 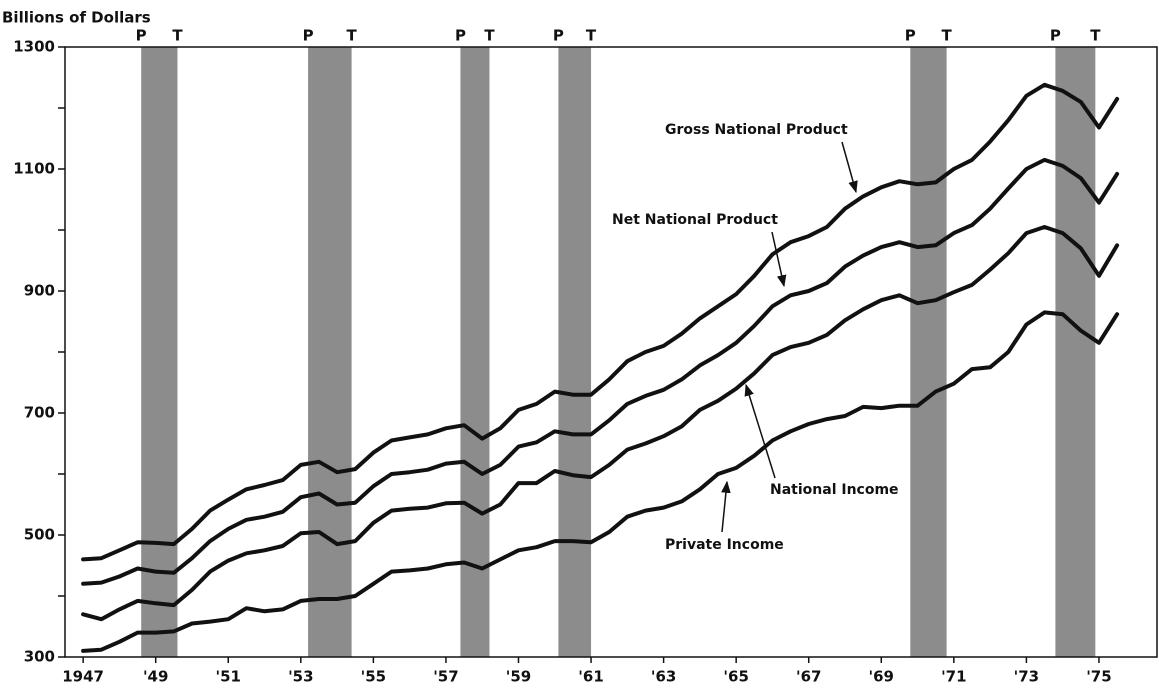 I want to click on x-tick-label: '67, so click(x=808, y=677).